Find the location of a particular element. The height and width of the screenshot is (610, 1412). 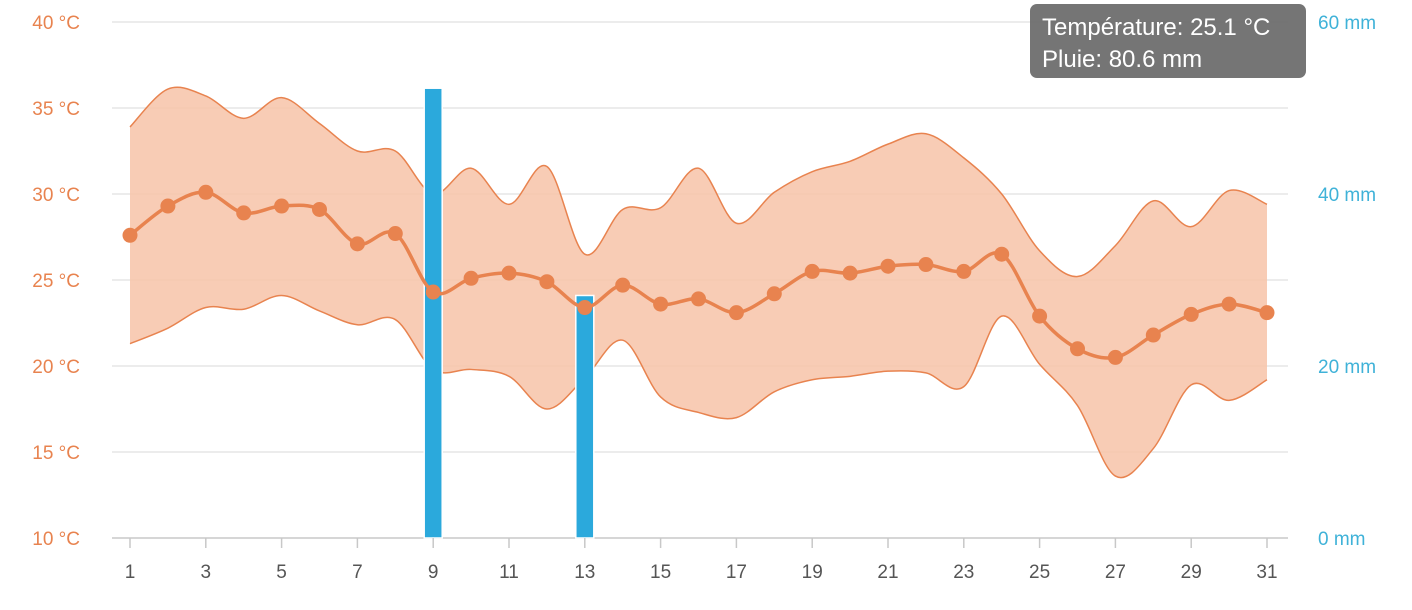

tooltip: Température: 25.1 °C Pluie: 80.6 mm is located at coordinates (1168, 41).